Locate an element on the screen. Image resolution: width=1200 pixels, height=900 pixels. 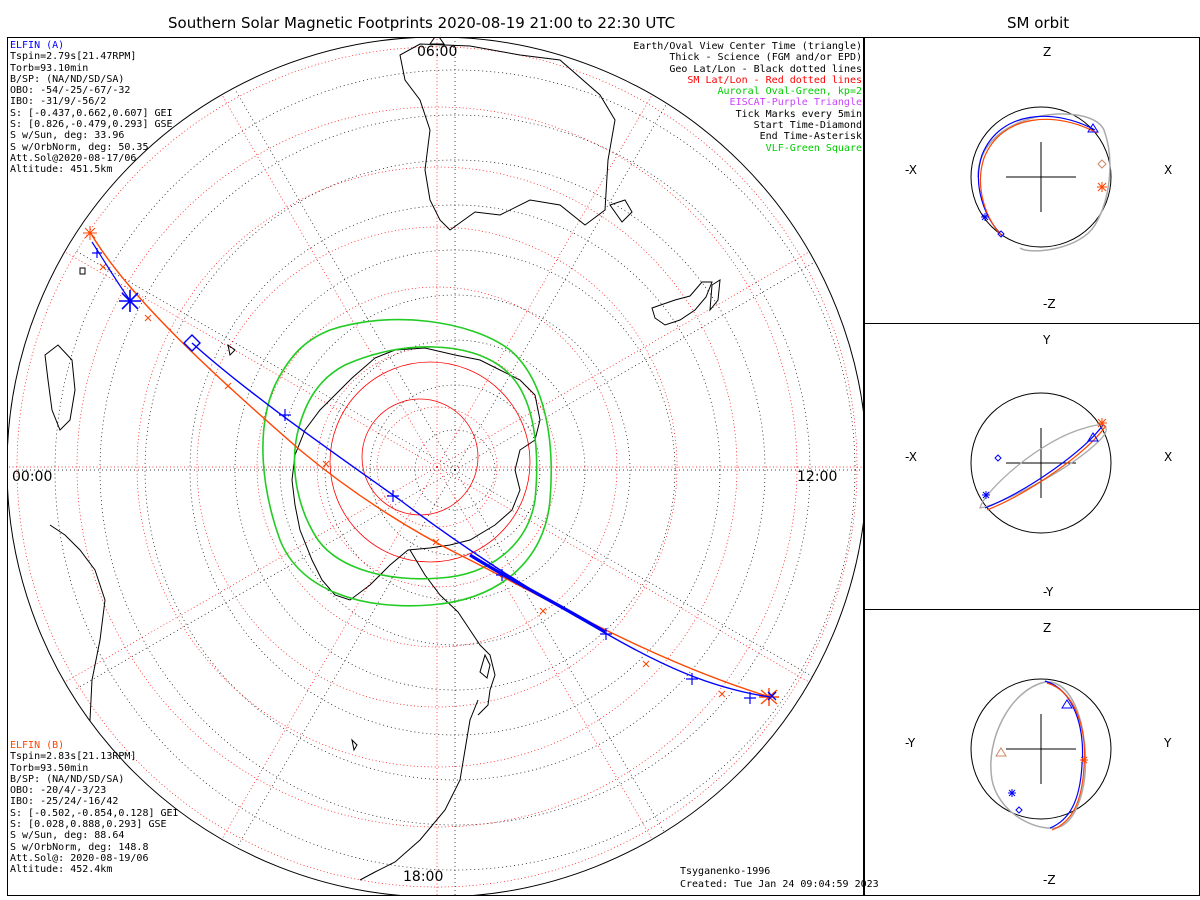
orbit3-top-label: Z is located at coordinates (1047, 628).